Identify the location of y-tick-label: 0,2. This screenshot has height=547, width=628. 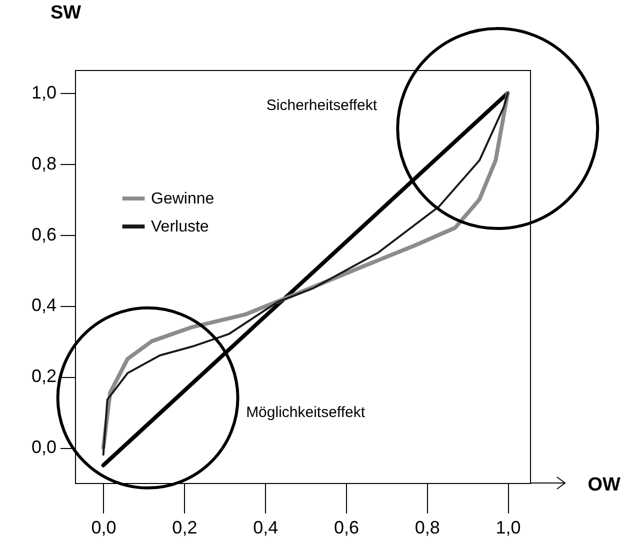
(43, 376).